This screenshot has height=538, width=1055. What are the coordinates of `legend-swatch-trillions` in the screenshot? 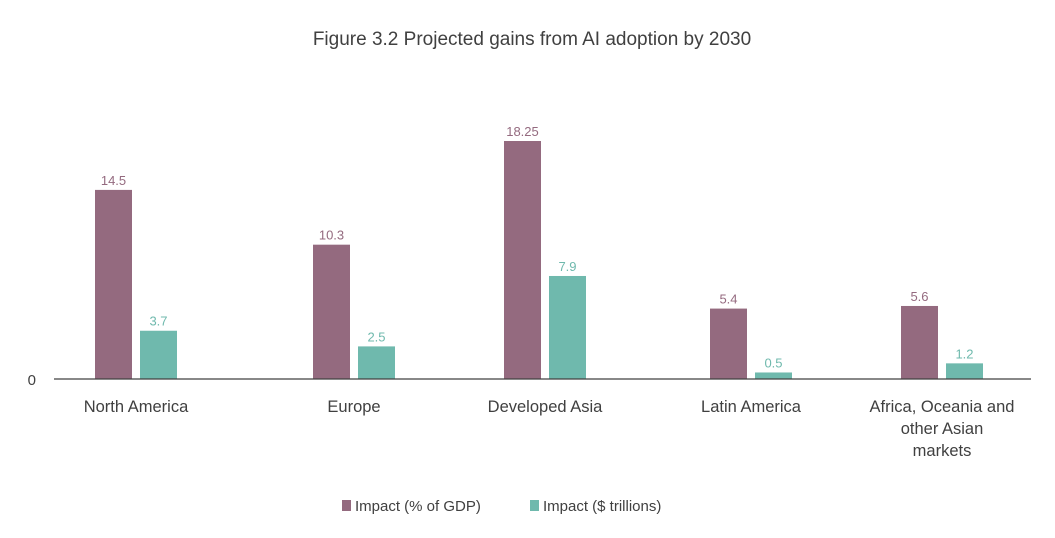 It's located at (534, 505).